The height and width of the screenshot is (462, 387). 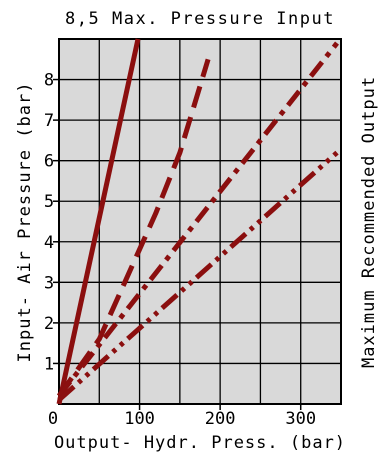 I want to click on y-tick-label: 1, so click(x=49, y=364).